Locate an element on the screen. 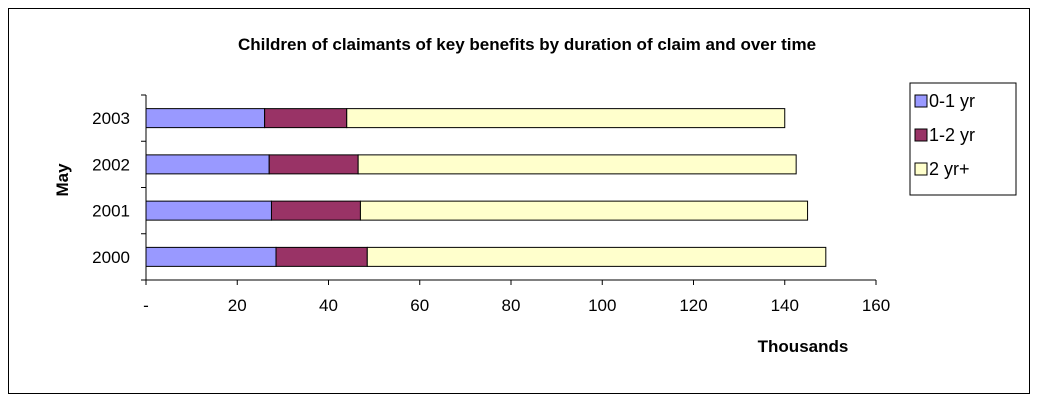 The width and height of the screenshot is (1040, 399). x-axis-label: Thousands is located at coordinates (803, 346).